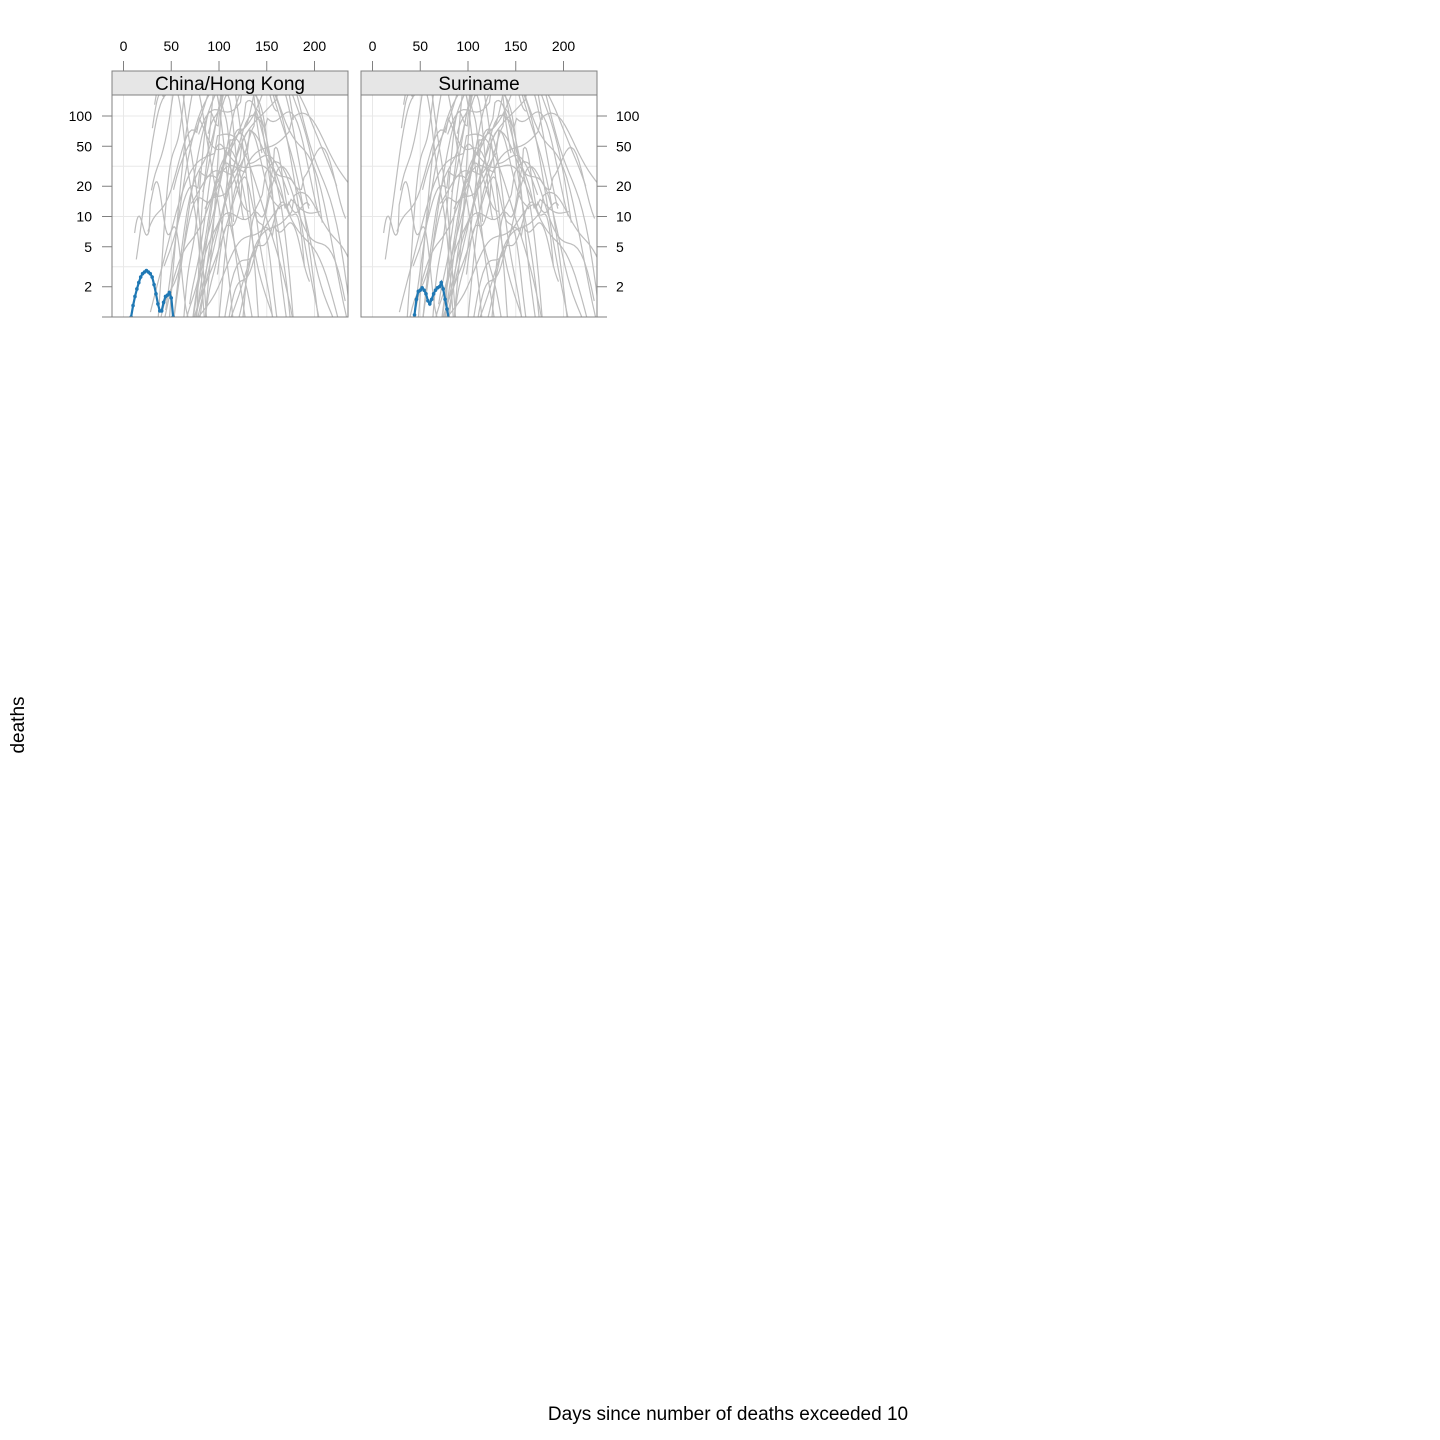  I want to click on x-axis-title: Days since number of deaths exceeded 10, so click(728, 1414).